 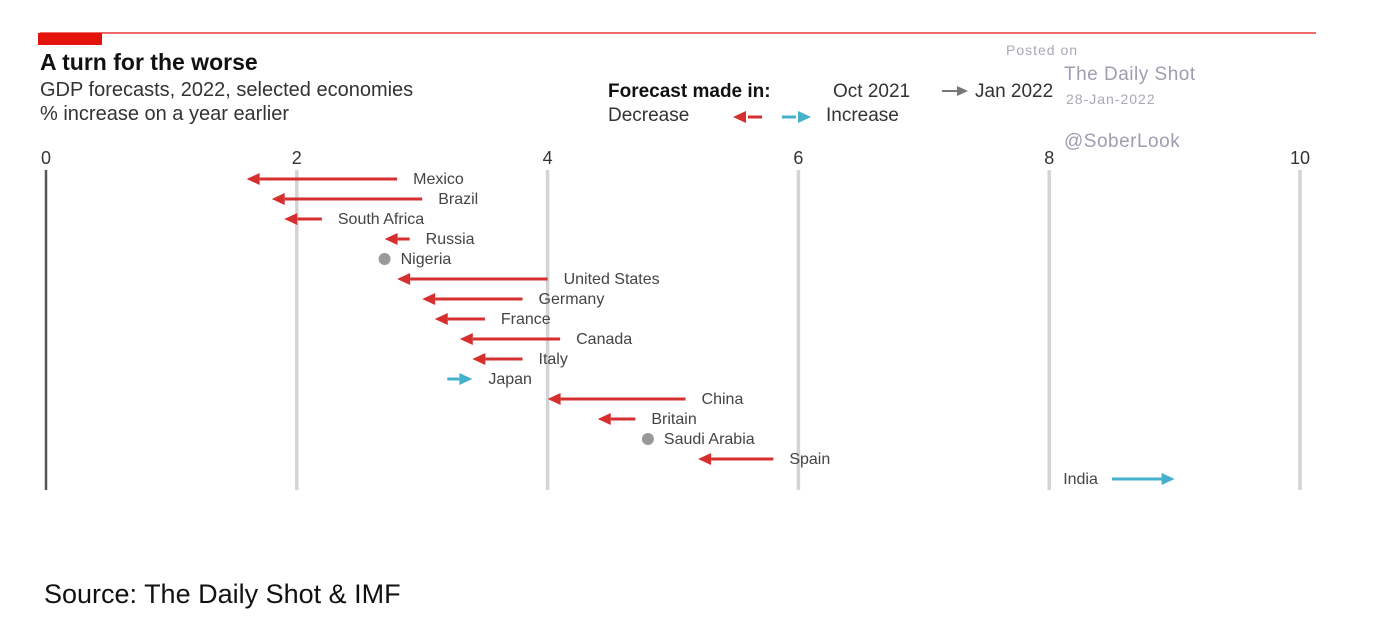 I want to click on country-mark-saudi-arabia: Saudi Arabia, so click(x=698, y=439).